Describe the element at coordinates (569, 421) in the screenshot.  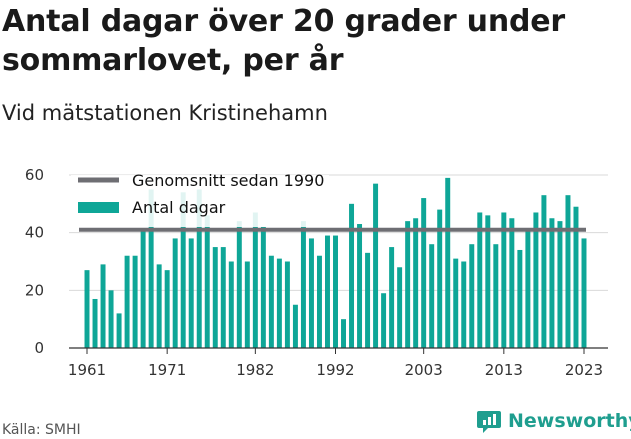
I see `brand-name: Newsworthy` at that location.